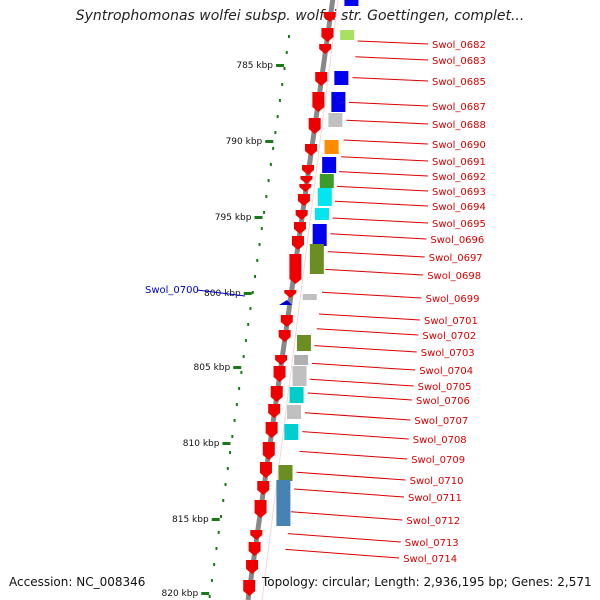 Image resolution: width=600 pixels, height=600 pixels. Describe the element at coordinates (459, 192) in the screenshot. I see `gene-label: Swol_0693` at that location.